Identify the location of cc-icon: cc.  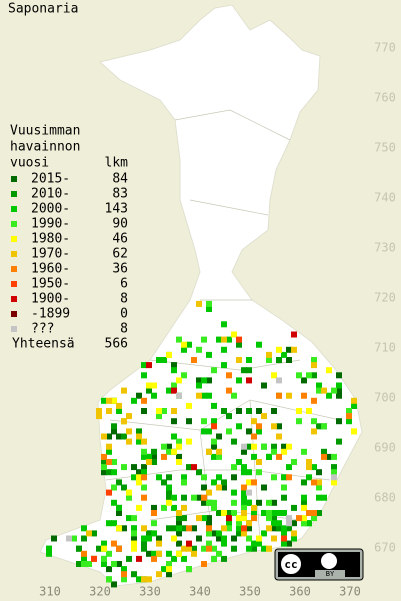
(290, 564).